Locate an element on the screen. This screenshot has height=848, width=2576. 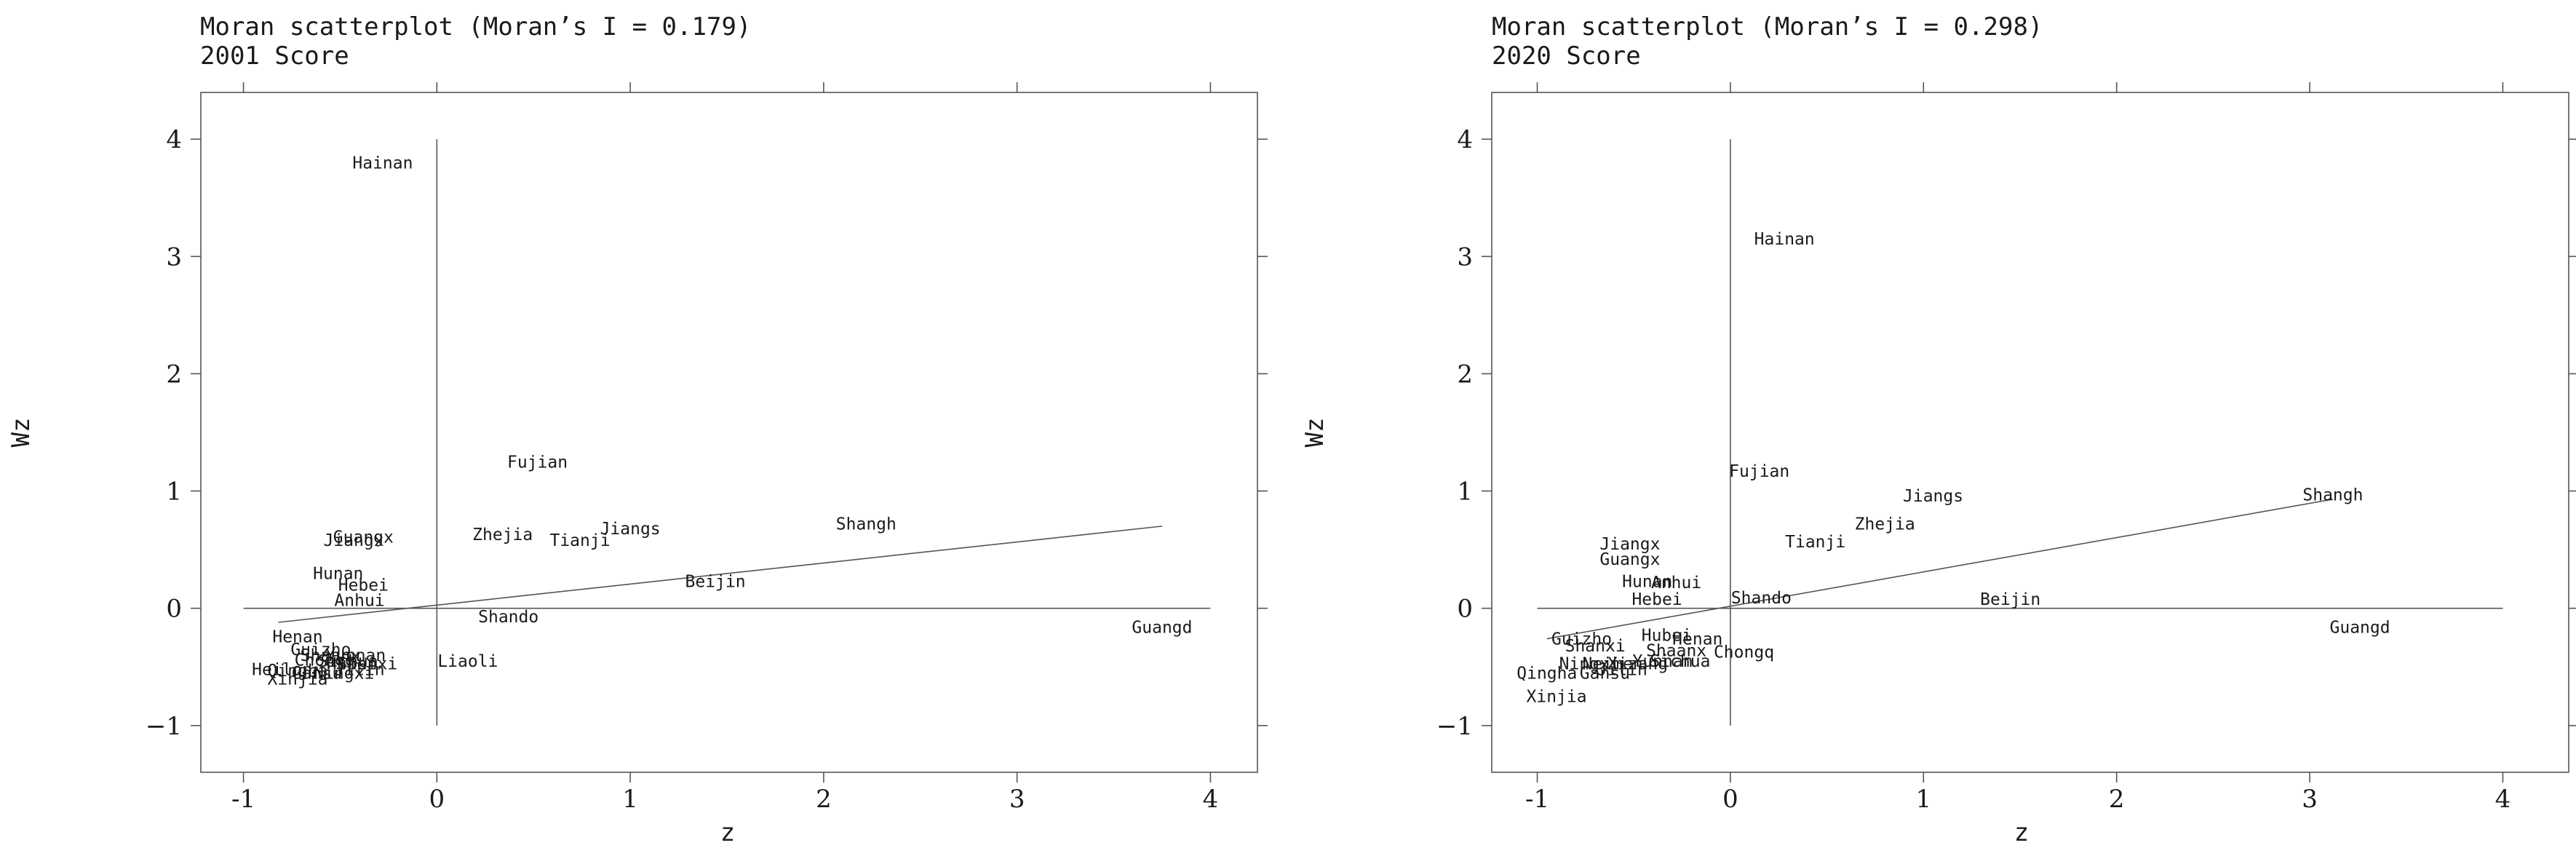
point-label-anhui: Anhui is located at coordinates (359, 600).